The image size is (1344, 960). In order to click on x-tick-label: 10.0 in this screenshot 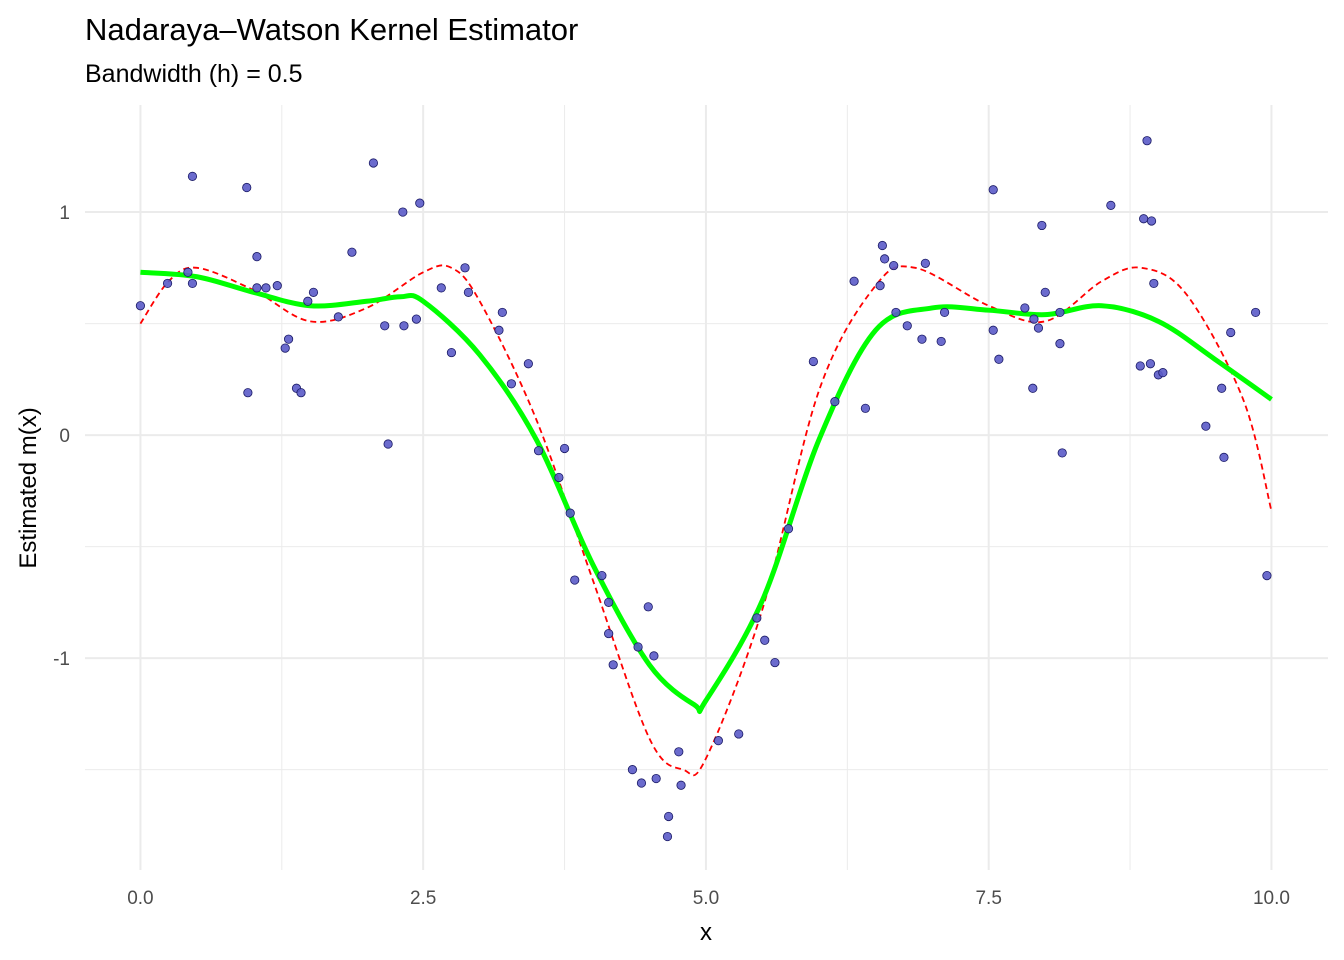, I will do `click(1271, 898)`.